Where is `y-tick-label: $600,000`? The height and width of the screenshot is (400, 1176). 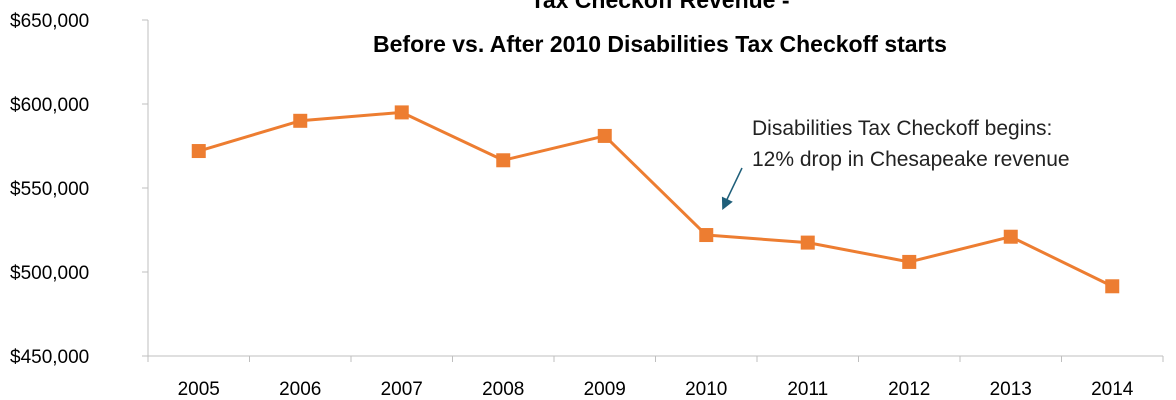 y-tick-label: $600,000 is located at coordinates (49, 105).